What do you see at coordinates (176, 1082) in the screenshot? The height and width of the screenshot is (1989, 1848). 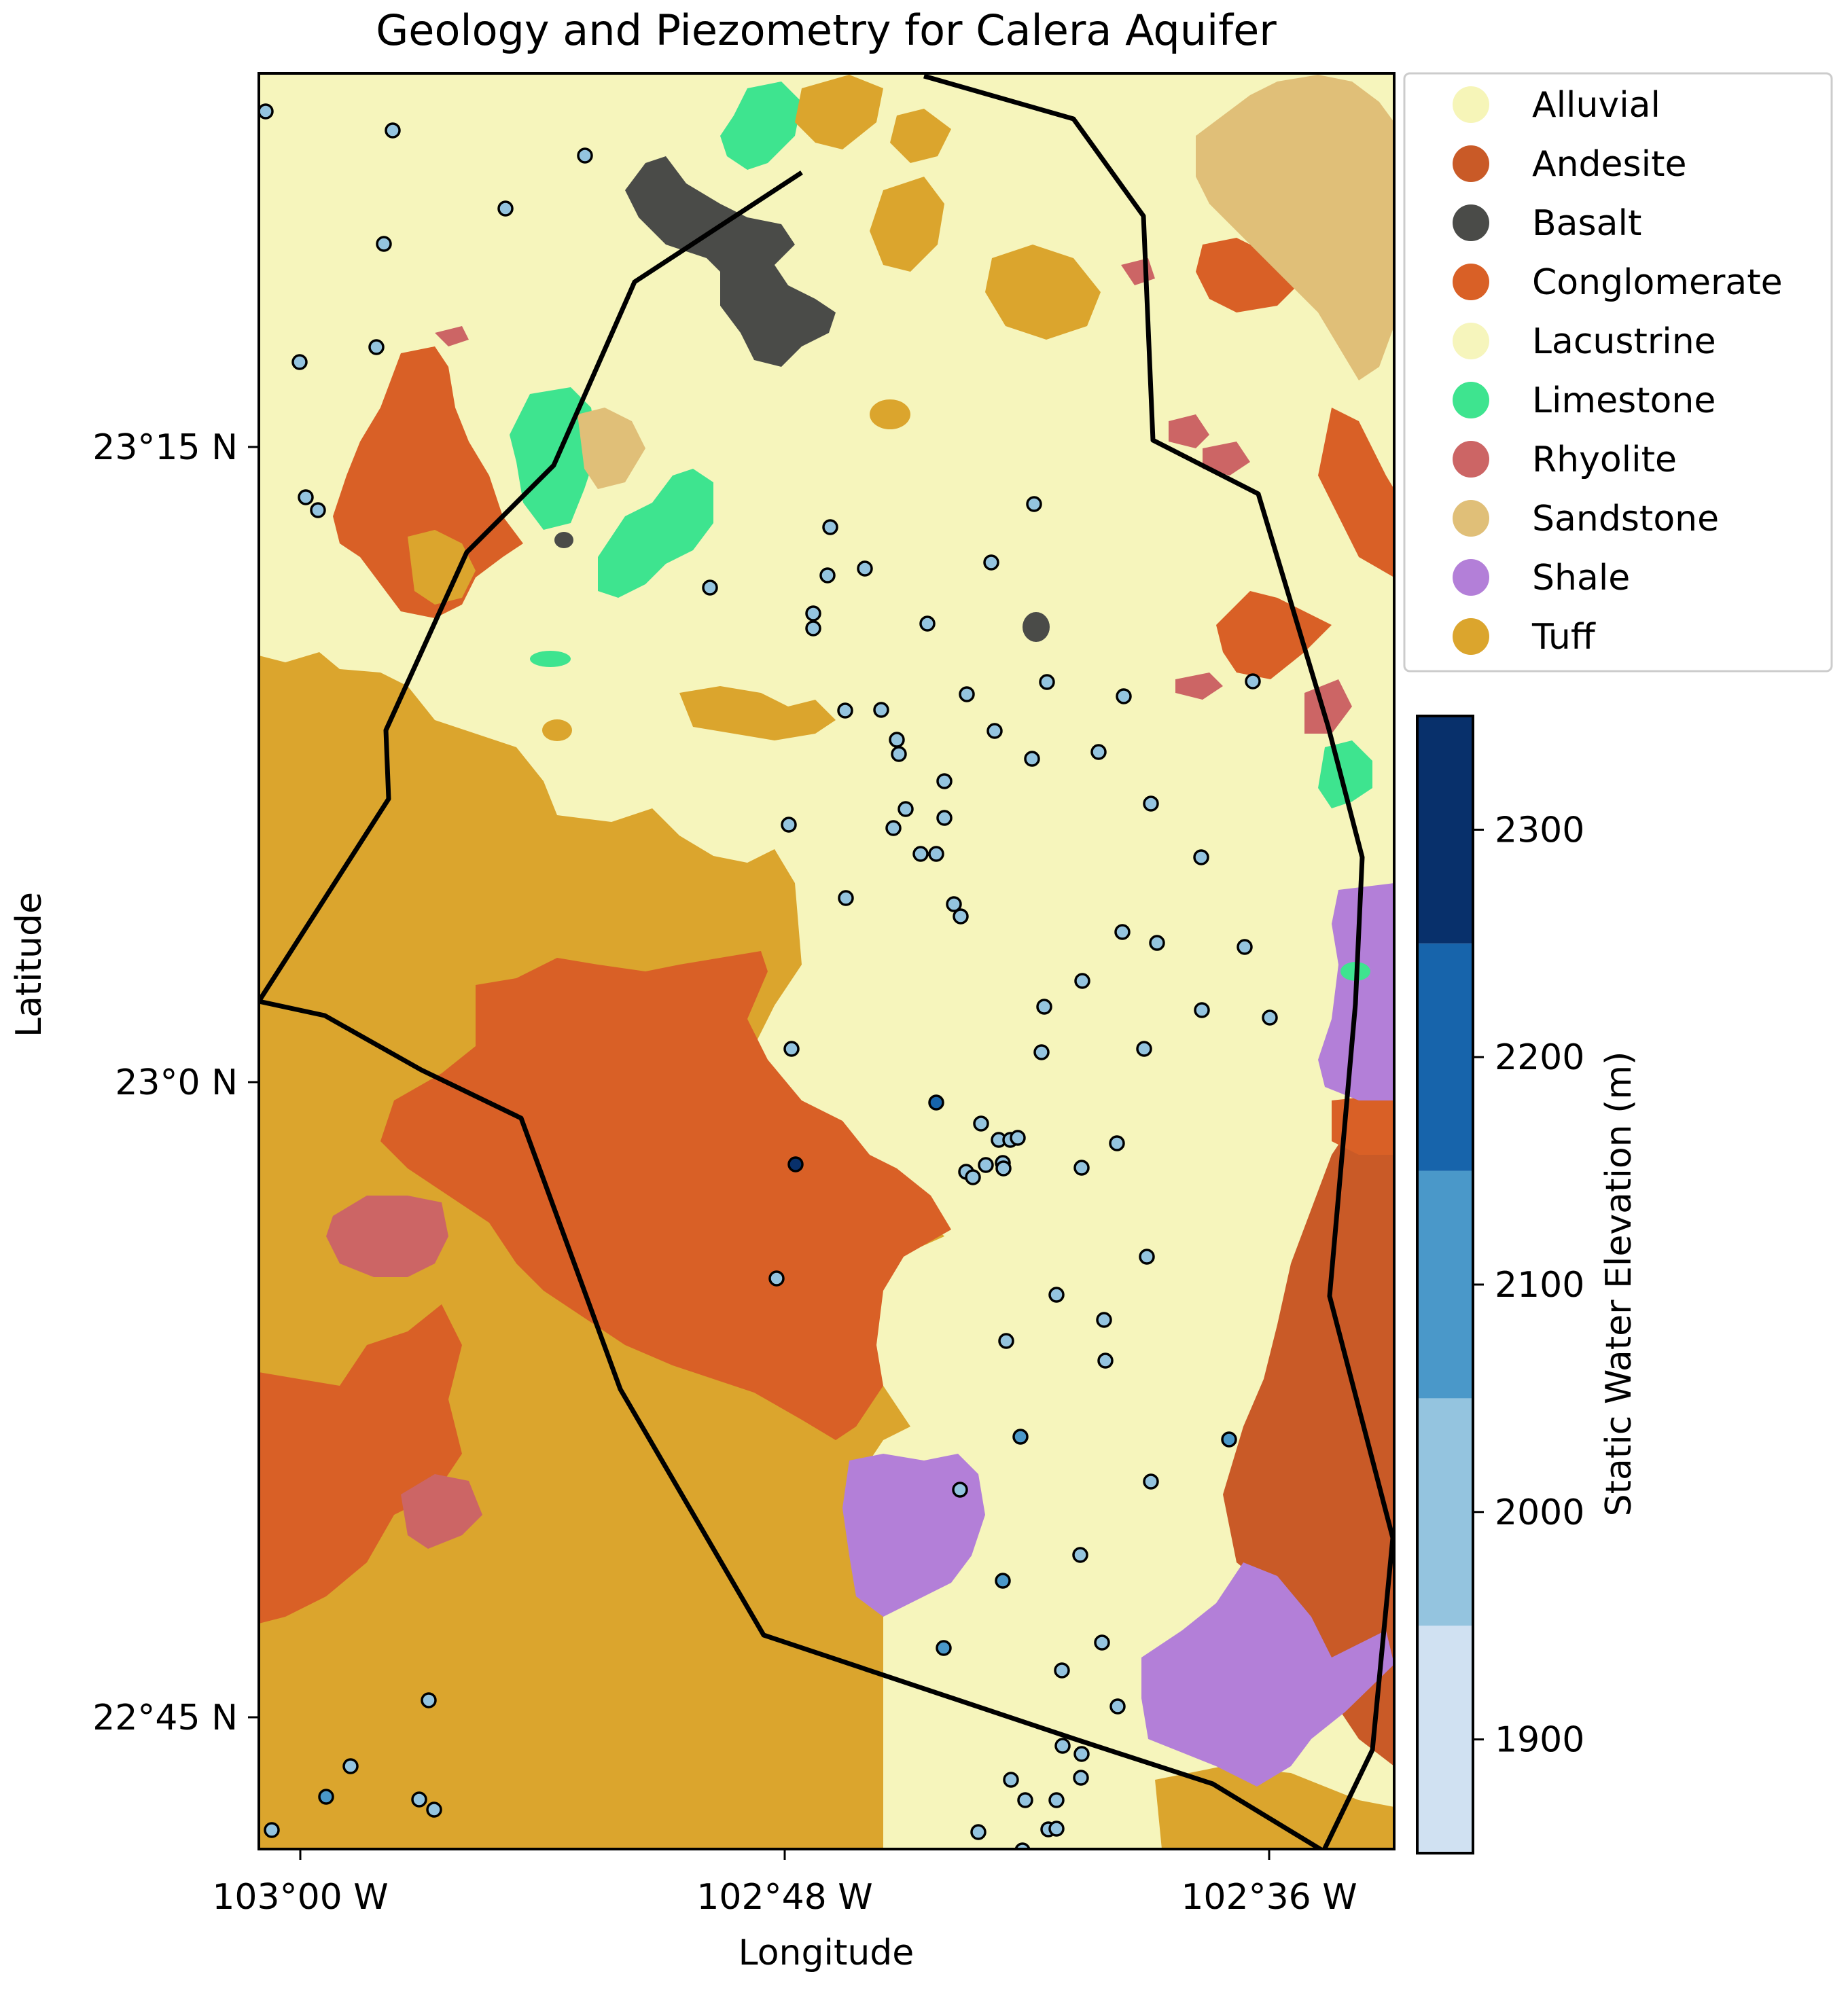 I see `y-tick-label: 23°0 N` at bounding box center [176, 1082].